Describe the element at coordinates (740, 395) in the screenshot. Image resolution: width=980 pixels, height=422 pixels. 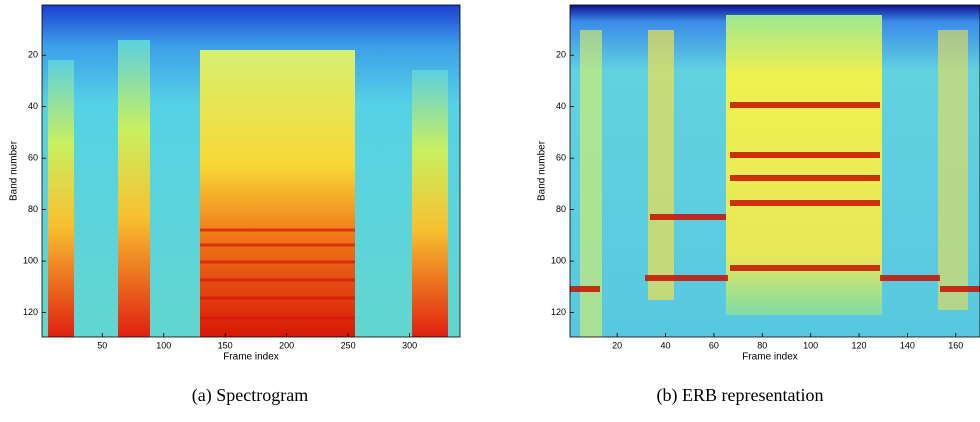
I see `caption: (b) ERB representation` at that location.